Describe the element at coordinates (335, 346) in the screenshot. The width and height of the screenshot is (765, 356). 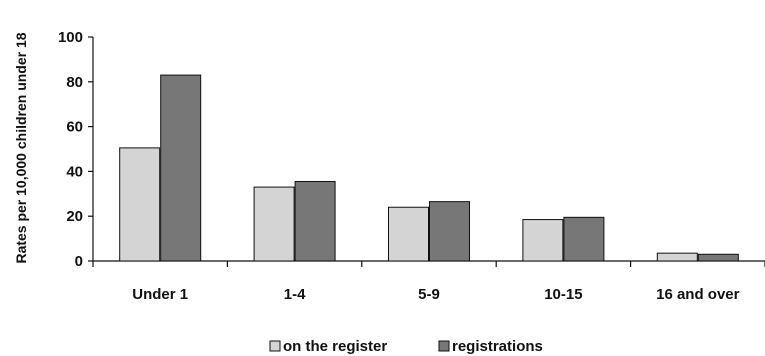
I see `legend-label: on the register` at that location.